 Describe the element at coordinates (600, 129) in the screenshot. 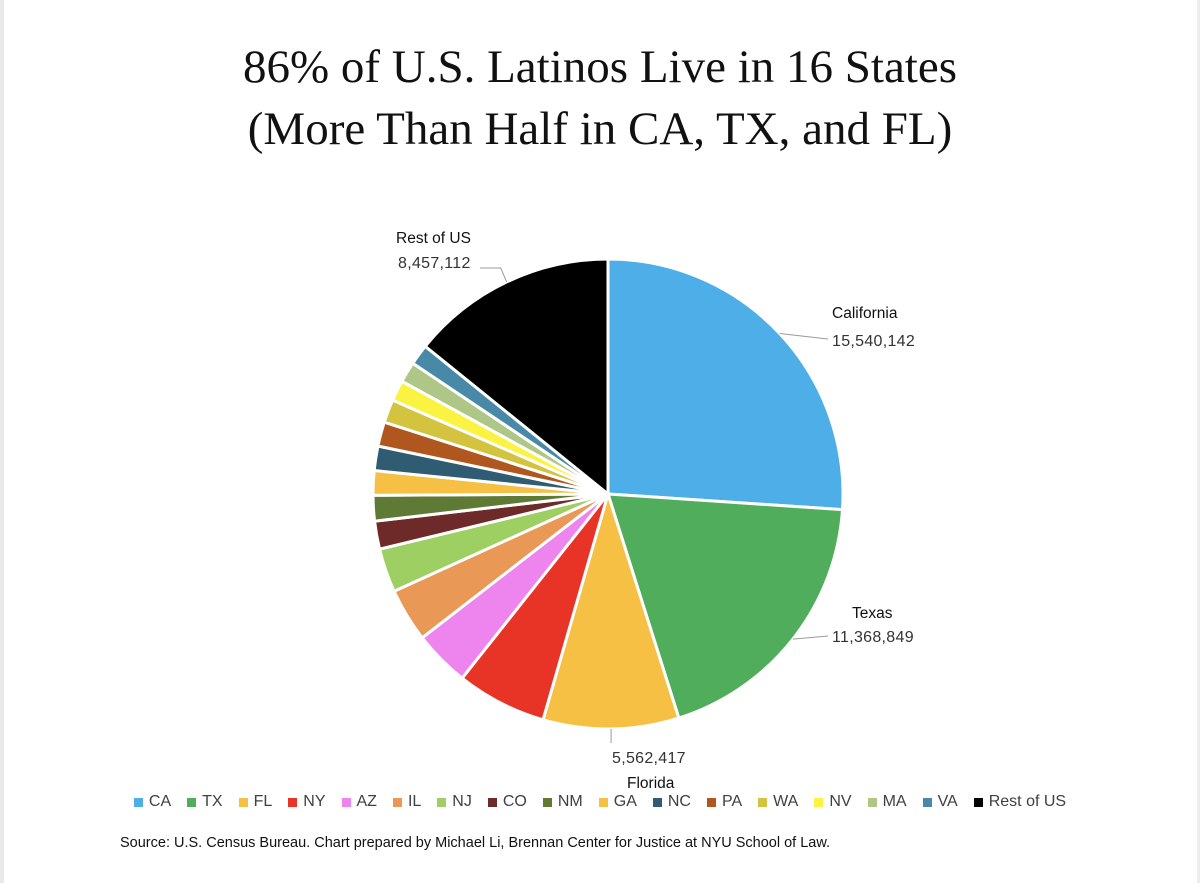

I see `chart-title-line-2: (More Than Half in CA, TX, and FL)` at that location.